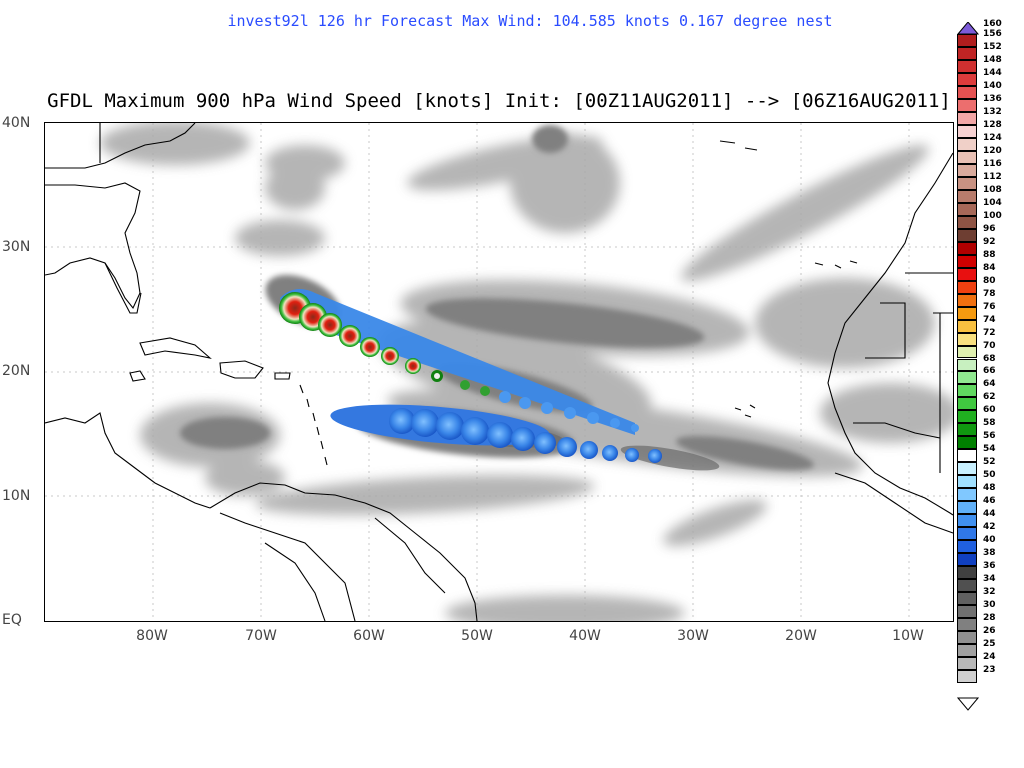 This screenshot has width=1024, height=768. What do you see at coordinates (989, 436) in the screenshot?
I see `colorbar-label: 56` at bounding box center [989, 436].